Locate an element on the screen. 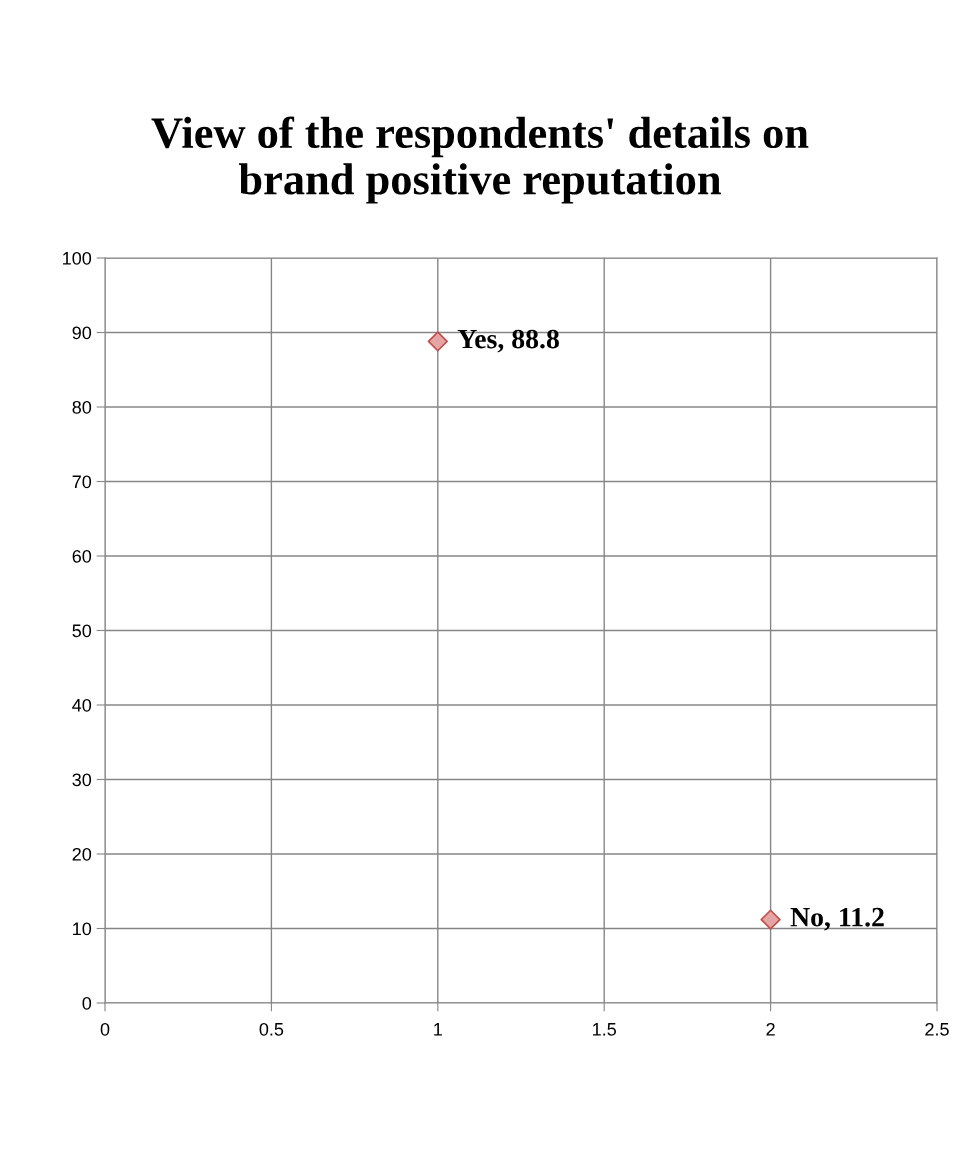 Image resolution: width=960 pixels, height=1149 pixels. x-tick-label: 0.5 is located at coordinates (271, 1029).